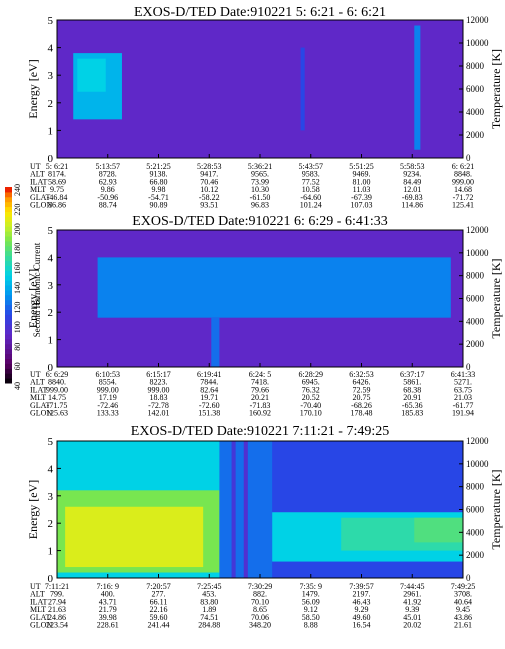 This screenshot has height=649, width=505. Describe the element at coordinates (260, 405) in the screenshot. I see `table-cell: -71.83` at that location.